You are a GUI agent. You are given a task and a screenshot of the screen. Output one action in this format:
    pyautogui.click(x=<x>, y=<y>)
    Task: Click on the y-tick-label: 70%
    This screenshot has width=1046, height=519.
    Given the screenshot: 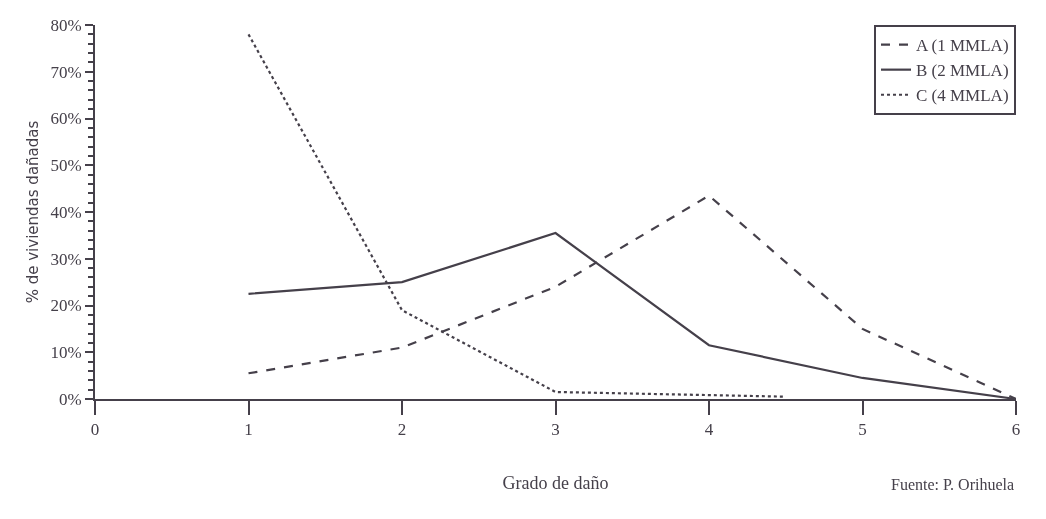 What is the action you would take?
    pyautogui.click(x=66, y=72)
    